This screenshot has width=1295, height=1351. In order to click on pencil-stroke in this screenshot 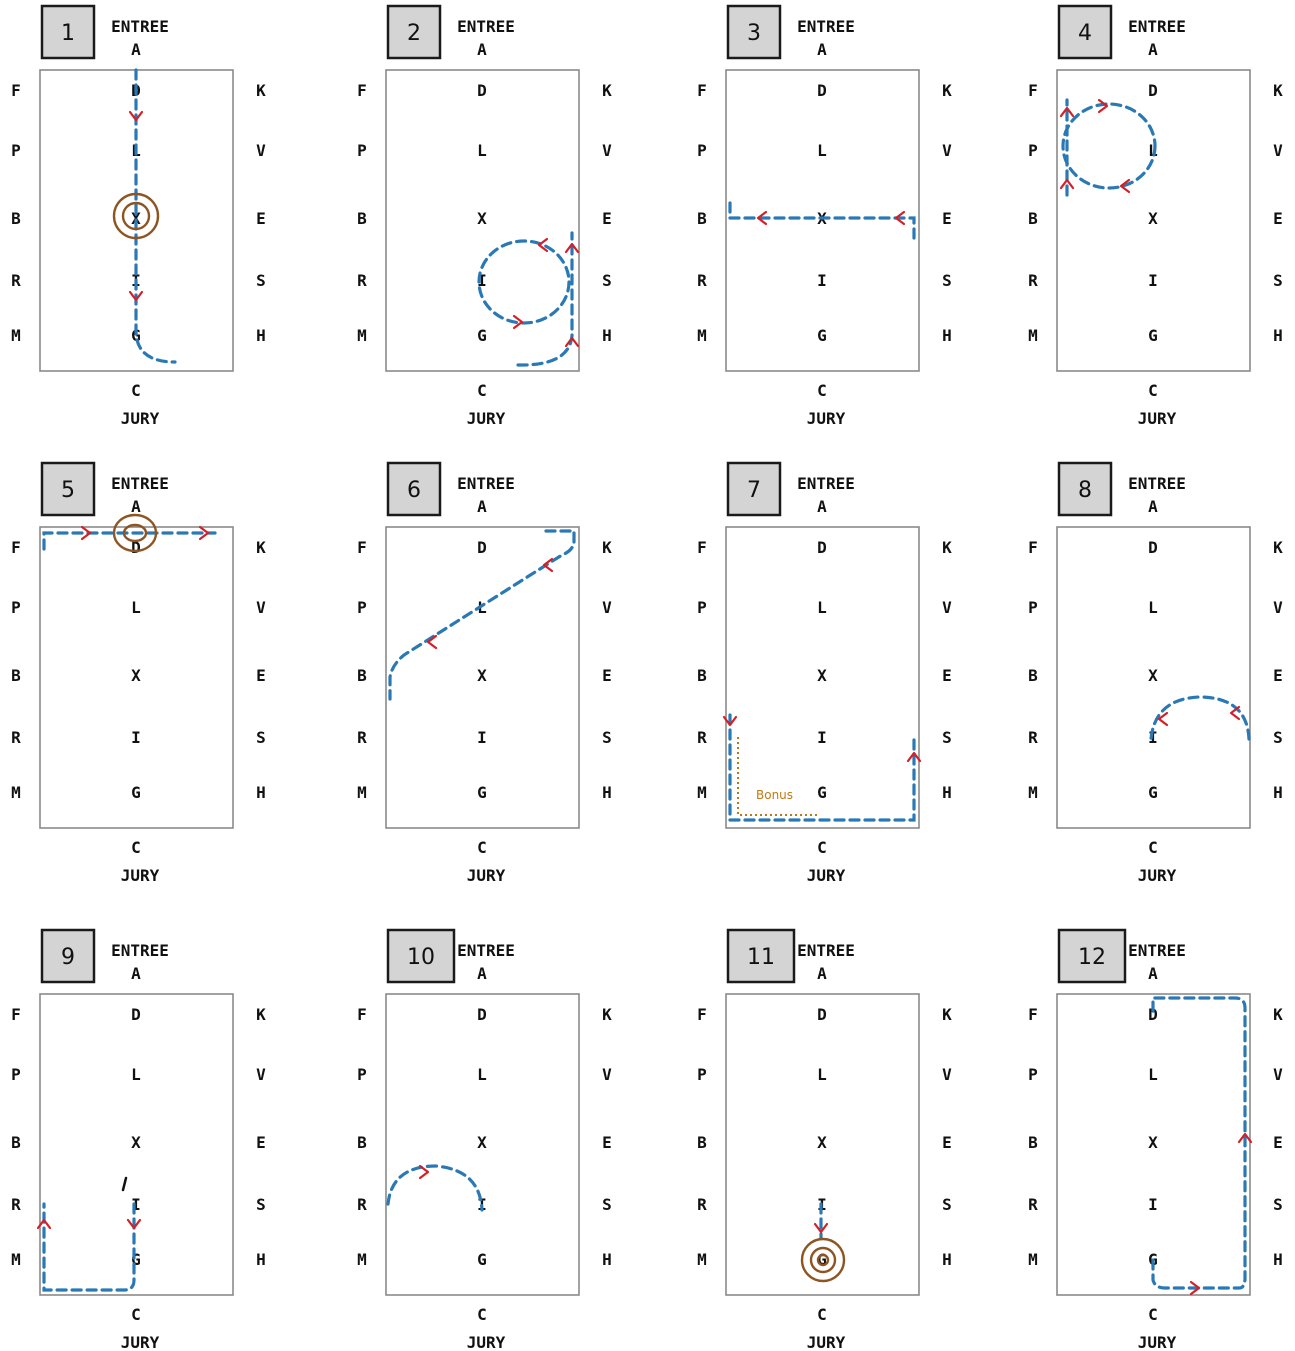, I will do `click(124, 1184)`.